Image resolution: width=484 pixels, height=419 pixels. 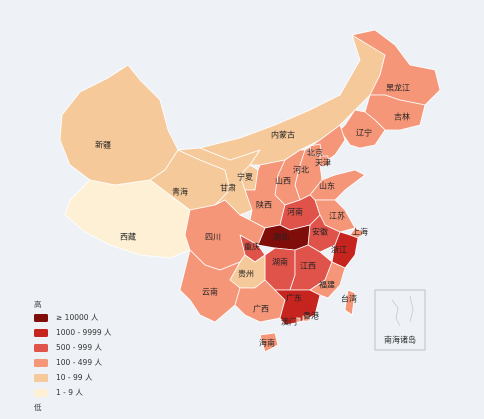 I want to click on legend-label: 10 - 99 人, so click(x=74, y=377).